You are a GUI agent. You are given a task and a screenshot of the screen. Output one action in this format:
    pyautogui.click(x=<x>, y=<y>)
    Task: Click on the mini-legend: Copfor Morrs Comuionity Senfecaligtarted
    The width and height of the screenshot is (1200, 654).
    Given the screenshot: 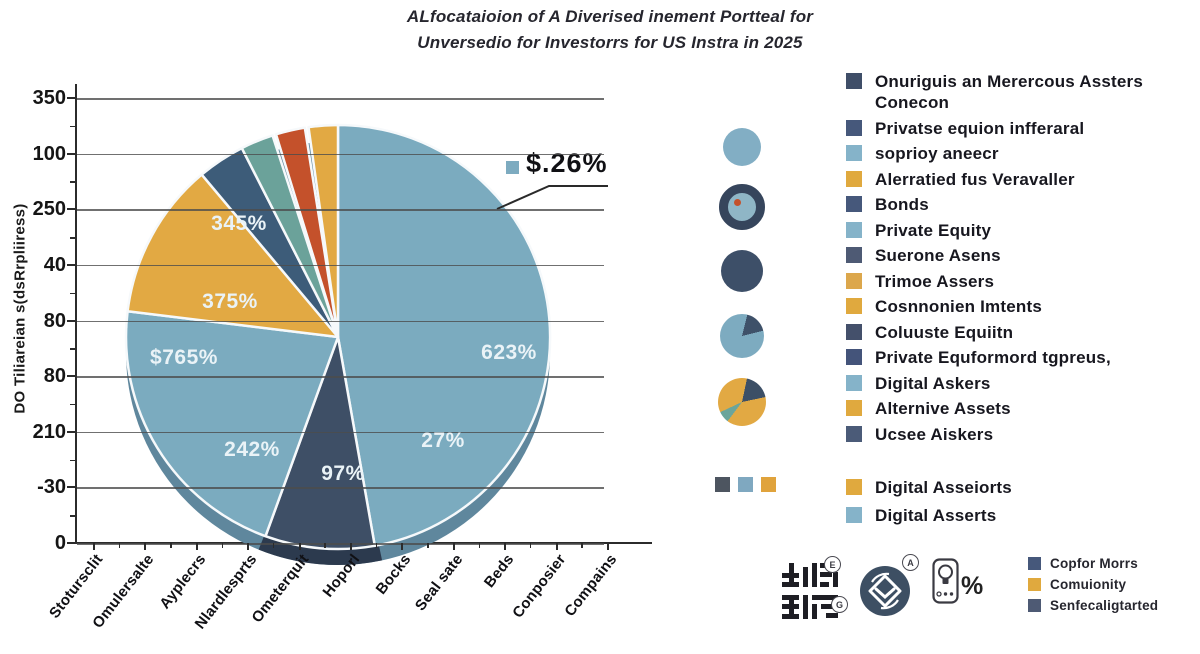 What is the action you would take?
    pyautogui.click(x=1093, y=587)
    